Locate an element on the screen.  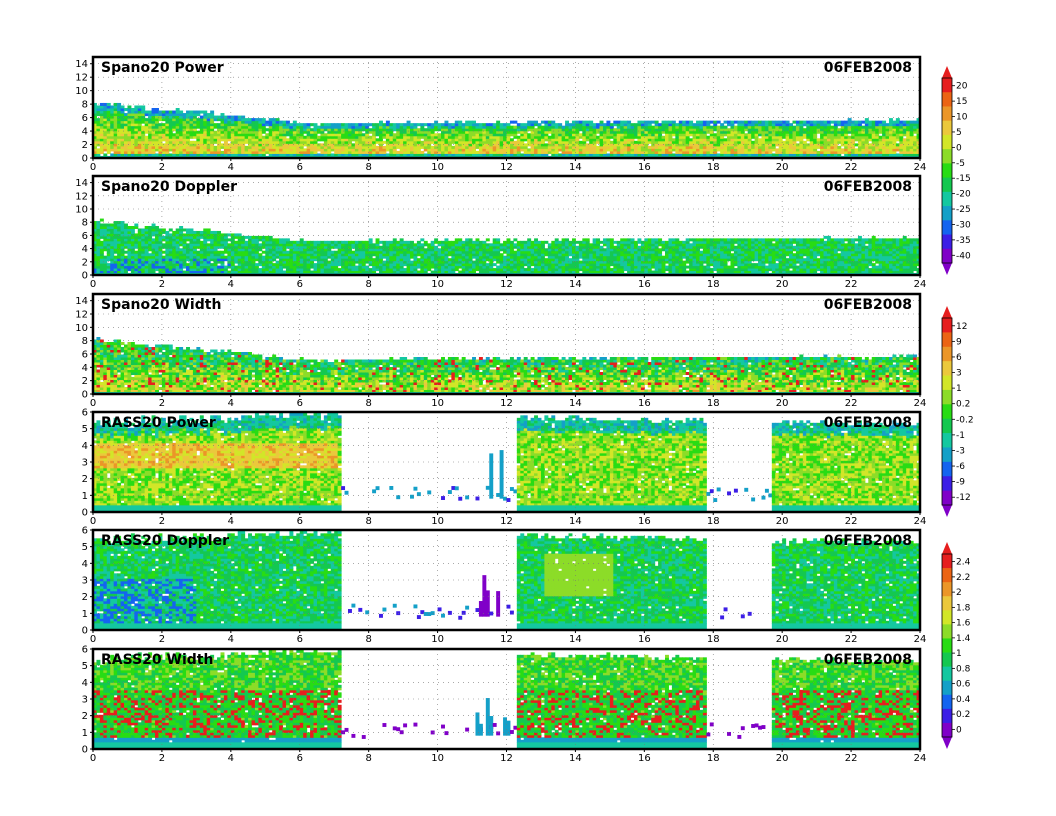
colorbar-tick-label: -12 is located at coordinates (963, 498).